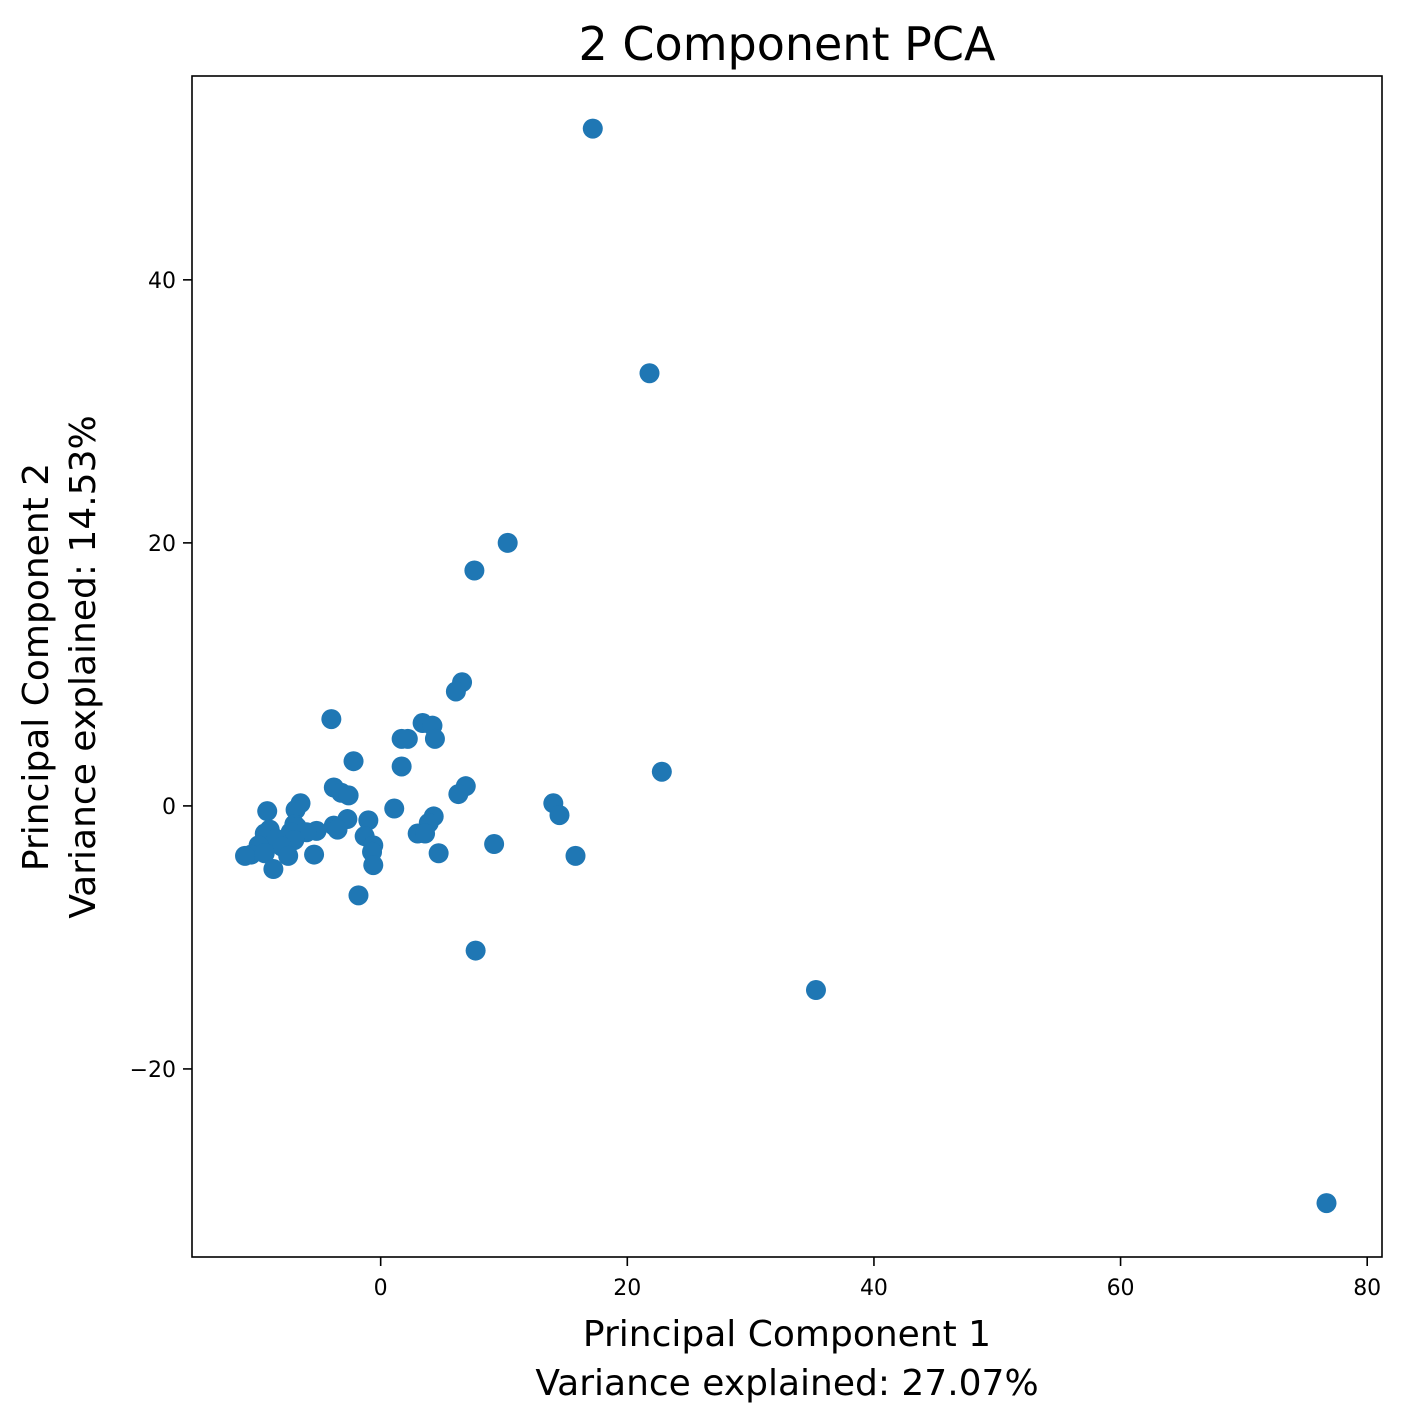  I want to click on x-tick-label: 80, so click(1367, 1288).